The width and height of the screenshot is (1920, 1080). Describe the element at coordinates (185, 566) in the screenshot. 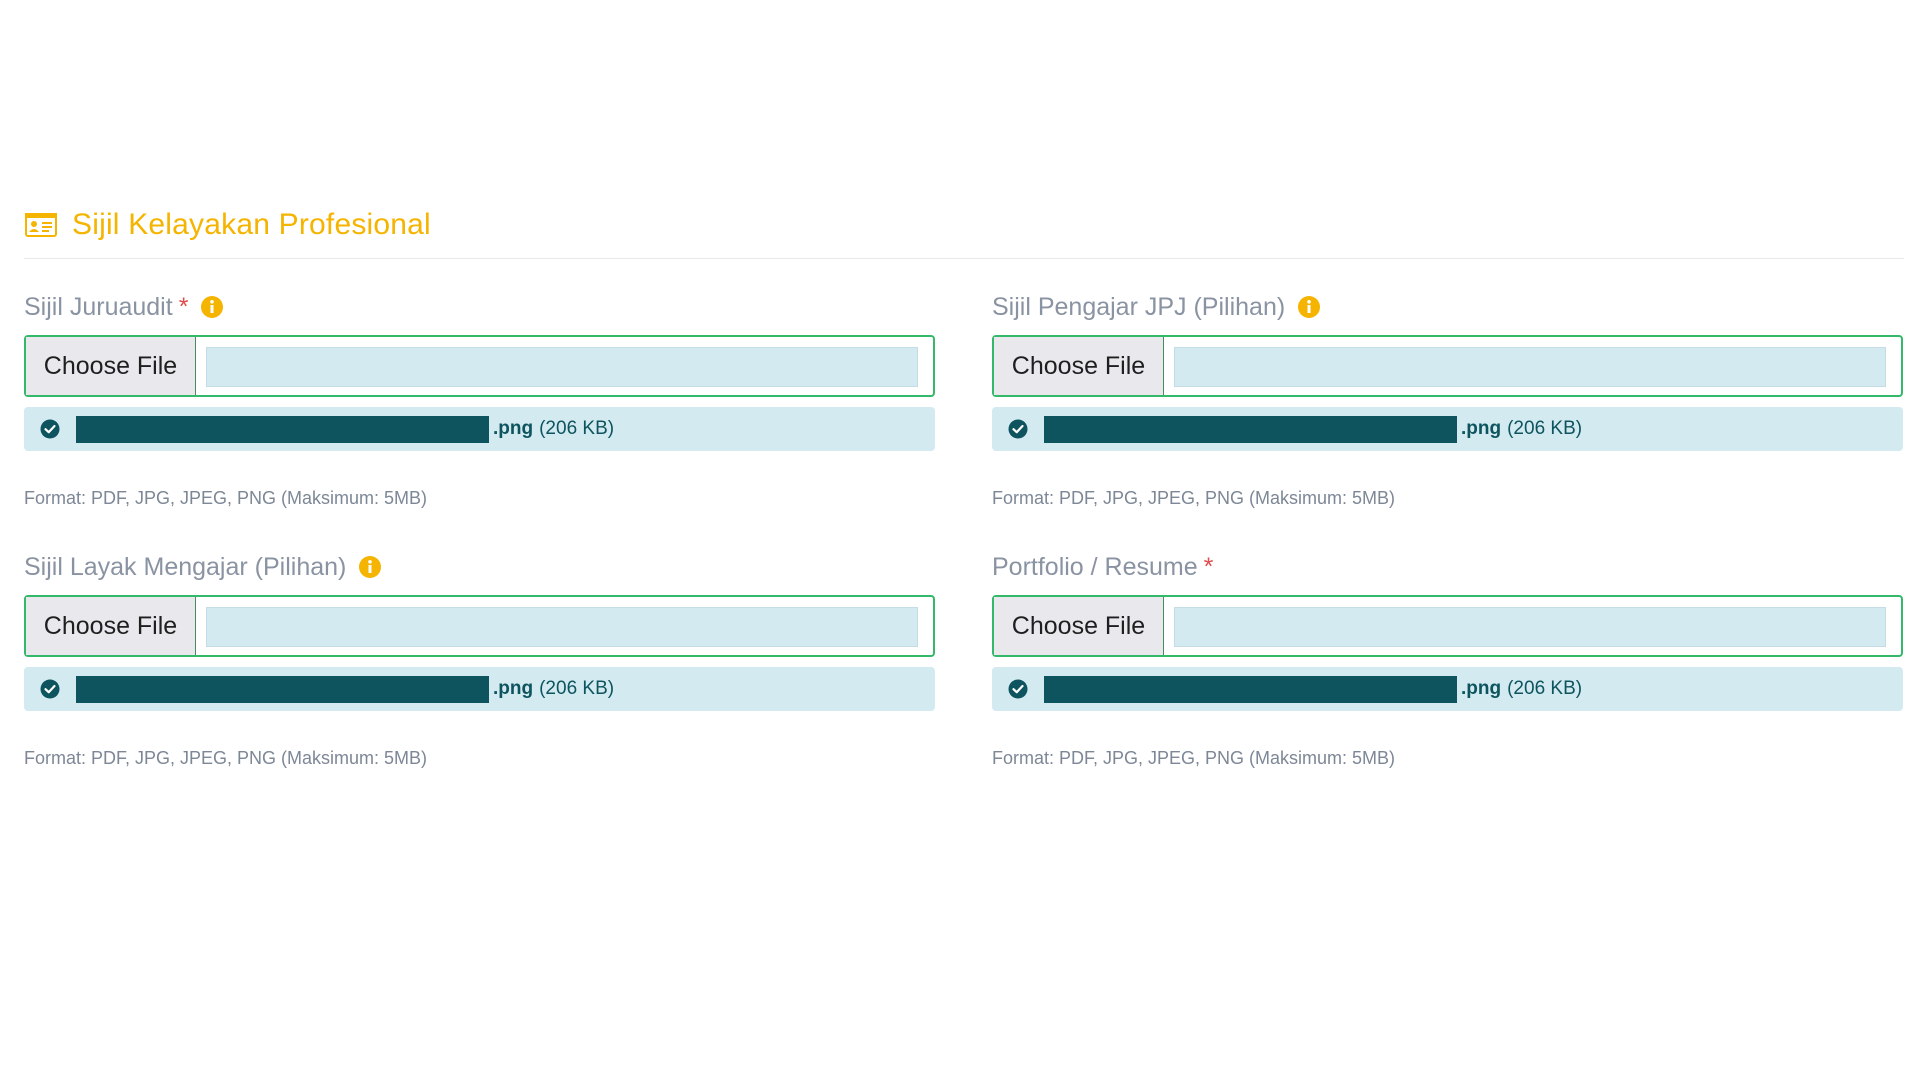

I see `field-label-text: Sijil Layak Mengajar (Pilihan)` at that location.